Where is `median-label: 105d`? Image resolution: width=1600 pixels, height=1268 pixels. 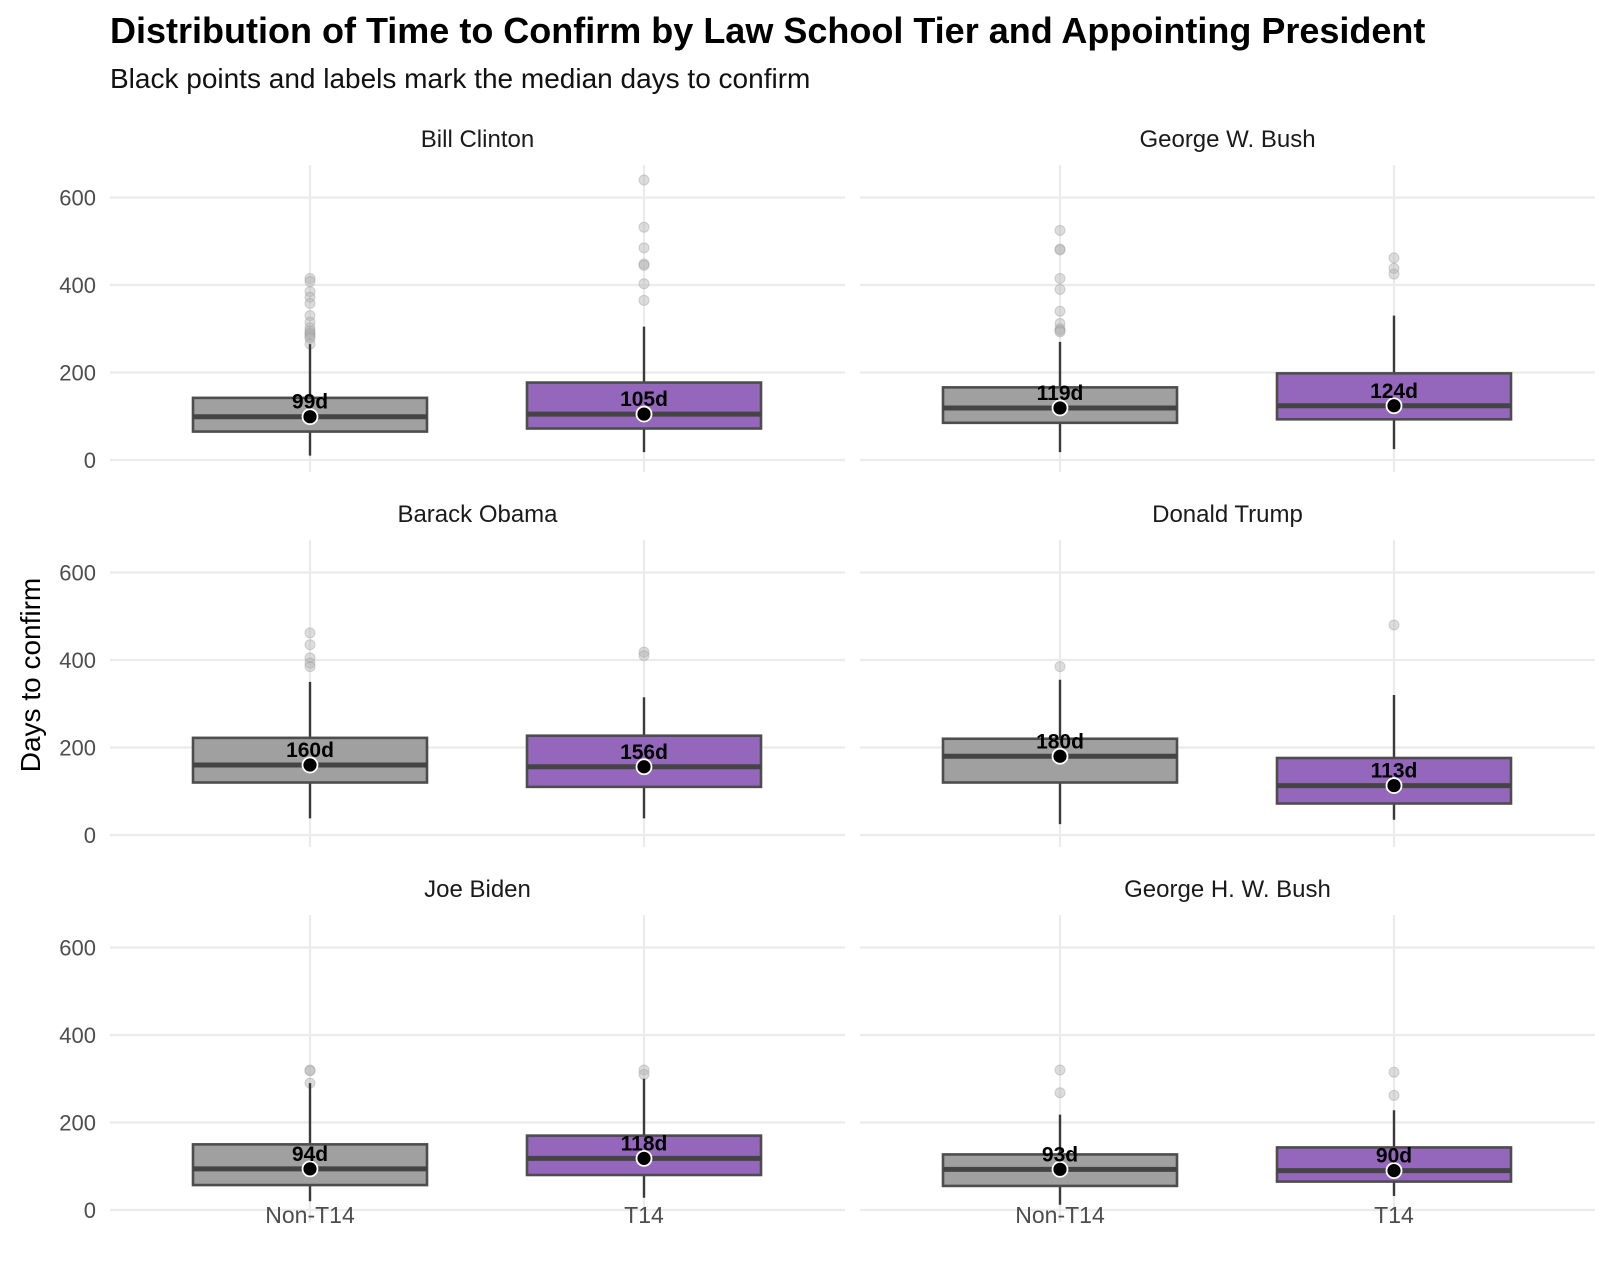
median-label: 105d is located at coordinates (644, 399).